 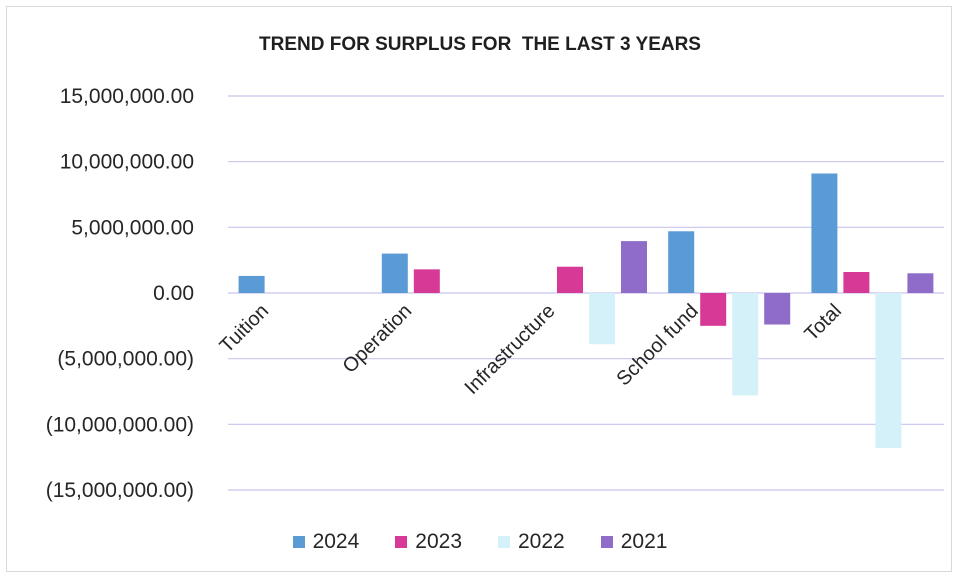 What do you see at coordinates (644, 541) in the screenshot?
I see `legend-label: 2021` at bounding box center [644, 541].